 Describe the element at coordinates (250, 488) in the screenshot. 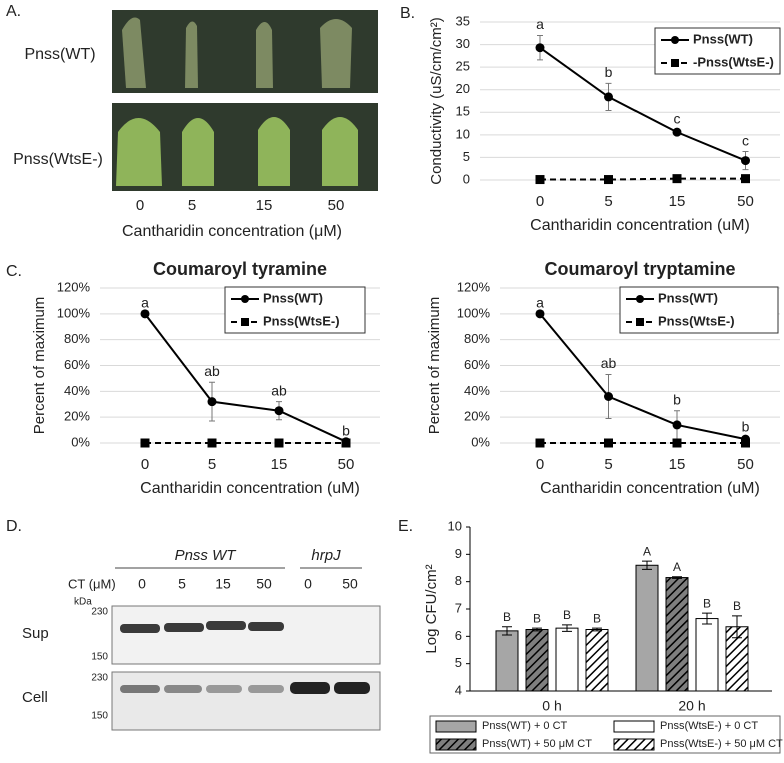

I see `x-axis-label: Cantharidin concentration (uM)` at that location.